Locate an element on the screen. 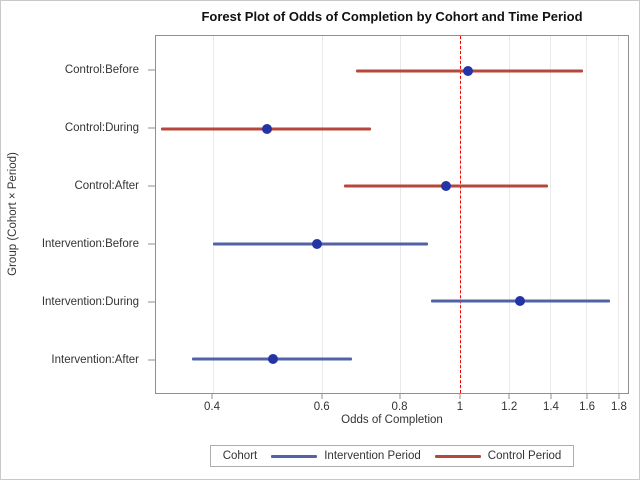 Image resolution: width=640 pixels, height=480 pixels. category-label: Intervention:Before is located at coordinates (90, 243).